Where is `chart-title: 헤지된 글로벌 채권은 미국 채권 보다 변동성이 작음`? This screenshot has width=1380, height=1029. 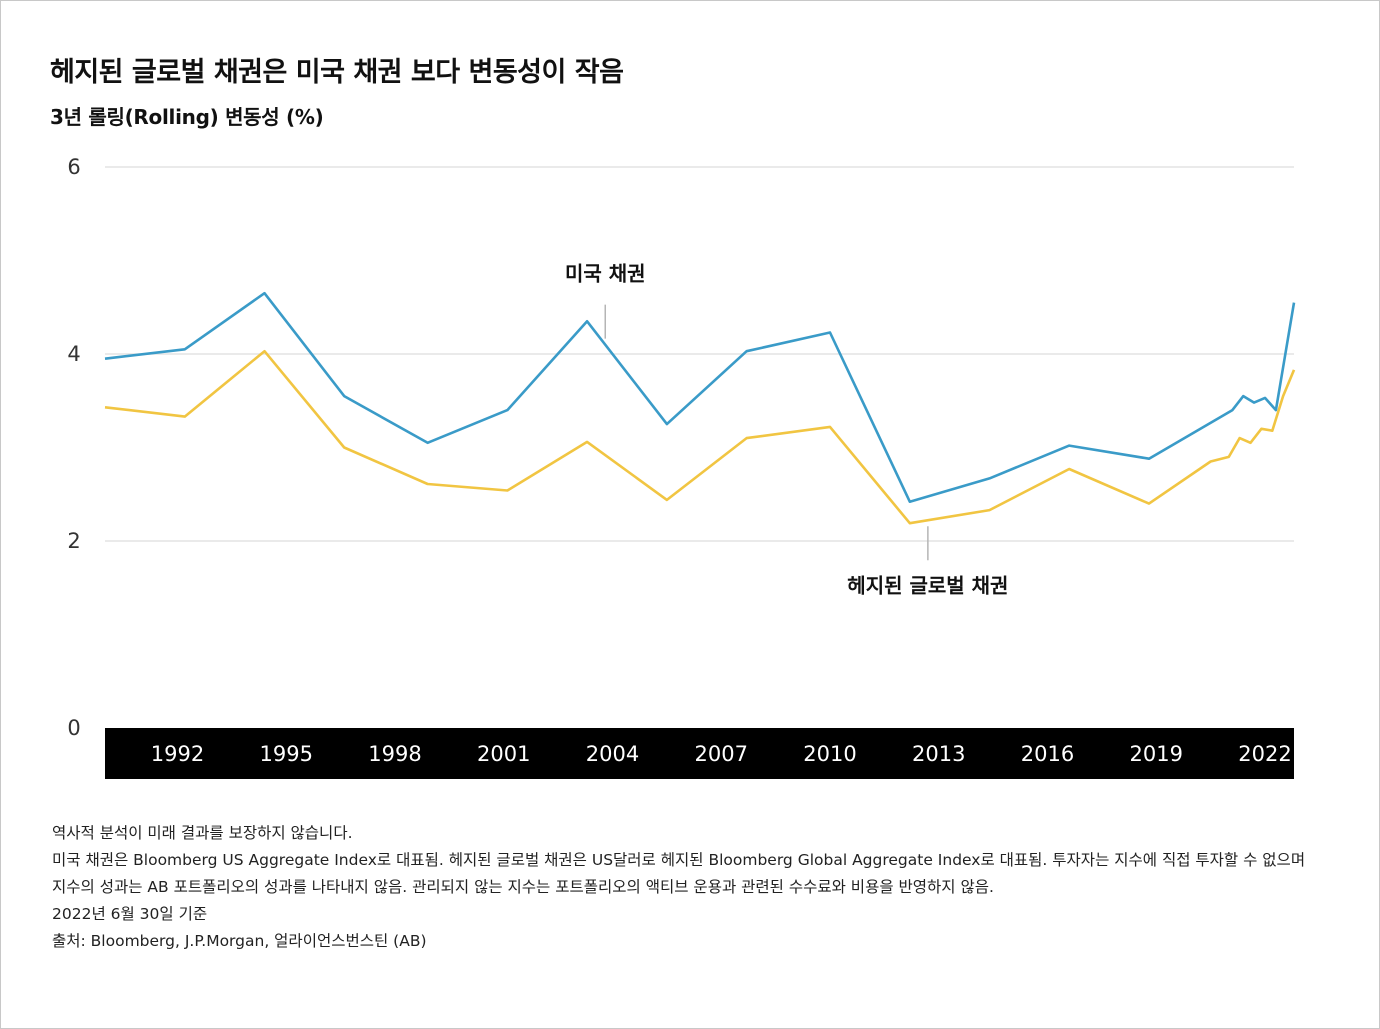 chart-title: 헤지된 글로벌 채권은 미국 채권 보다 변동성이 작음 is located at coordinates (337, 72).